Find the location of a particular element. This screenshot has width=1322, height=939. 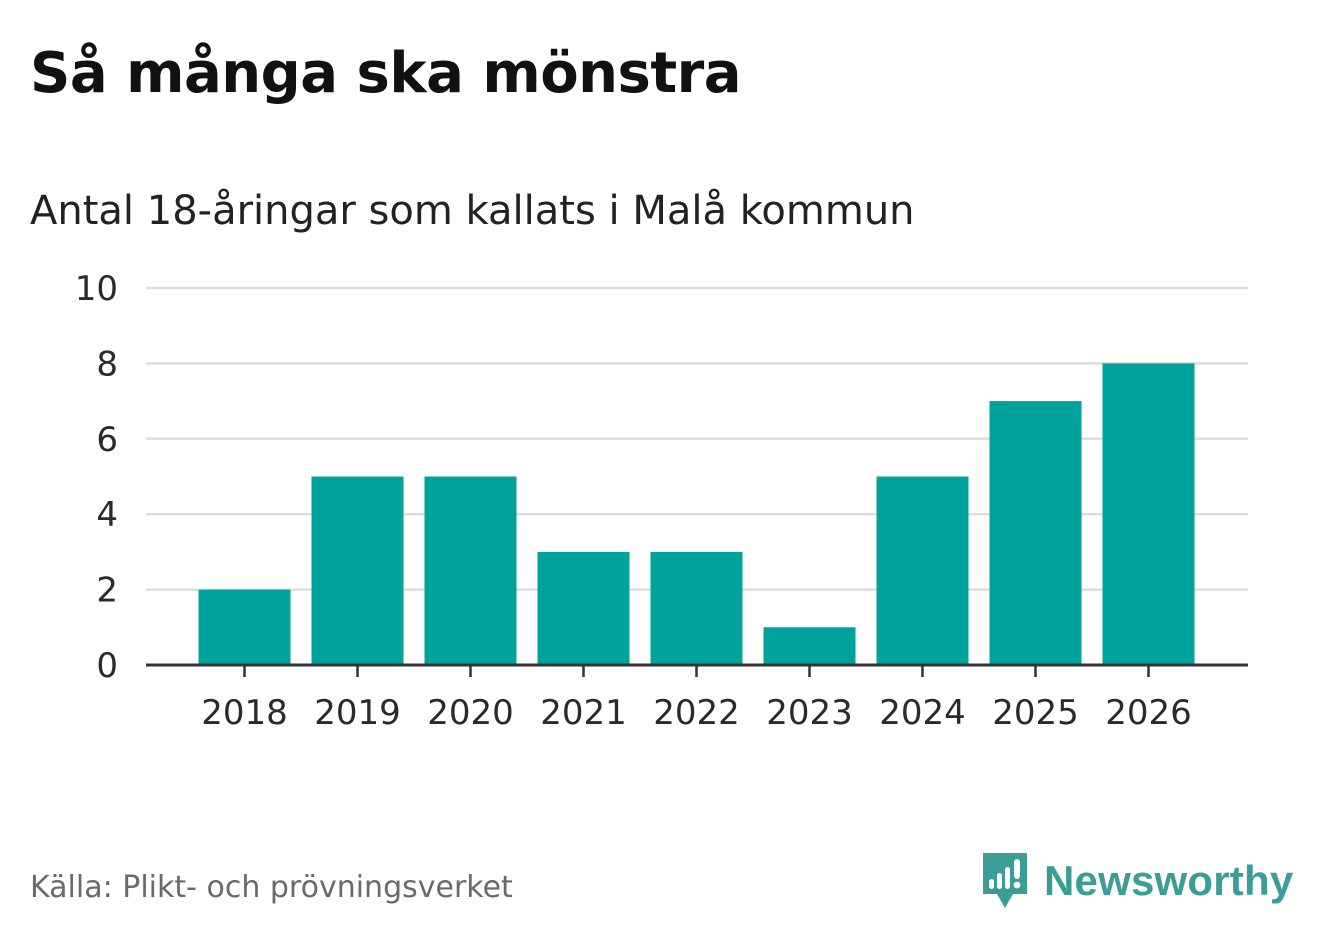

bar-2022 is located at coordinates (696, 608).